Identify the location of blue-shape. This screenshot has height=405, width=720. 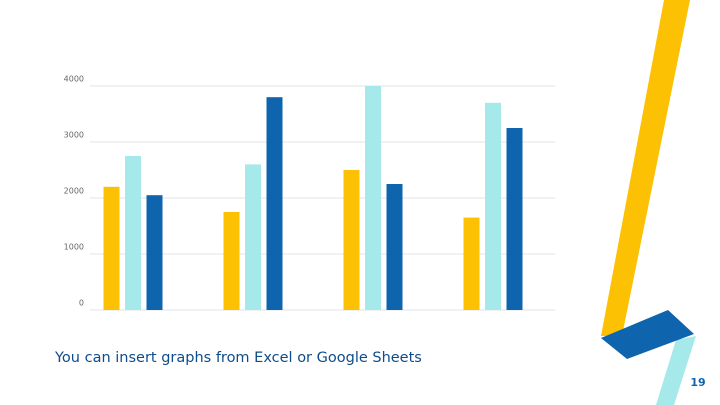
(647, 334).